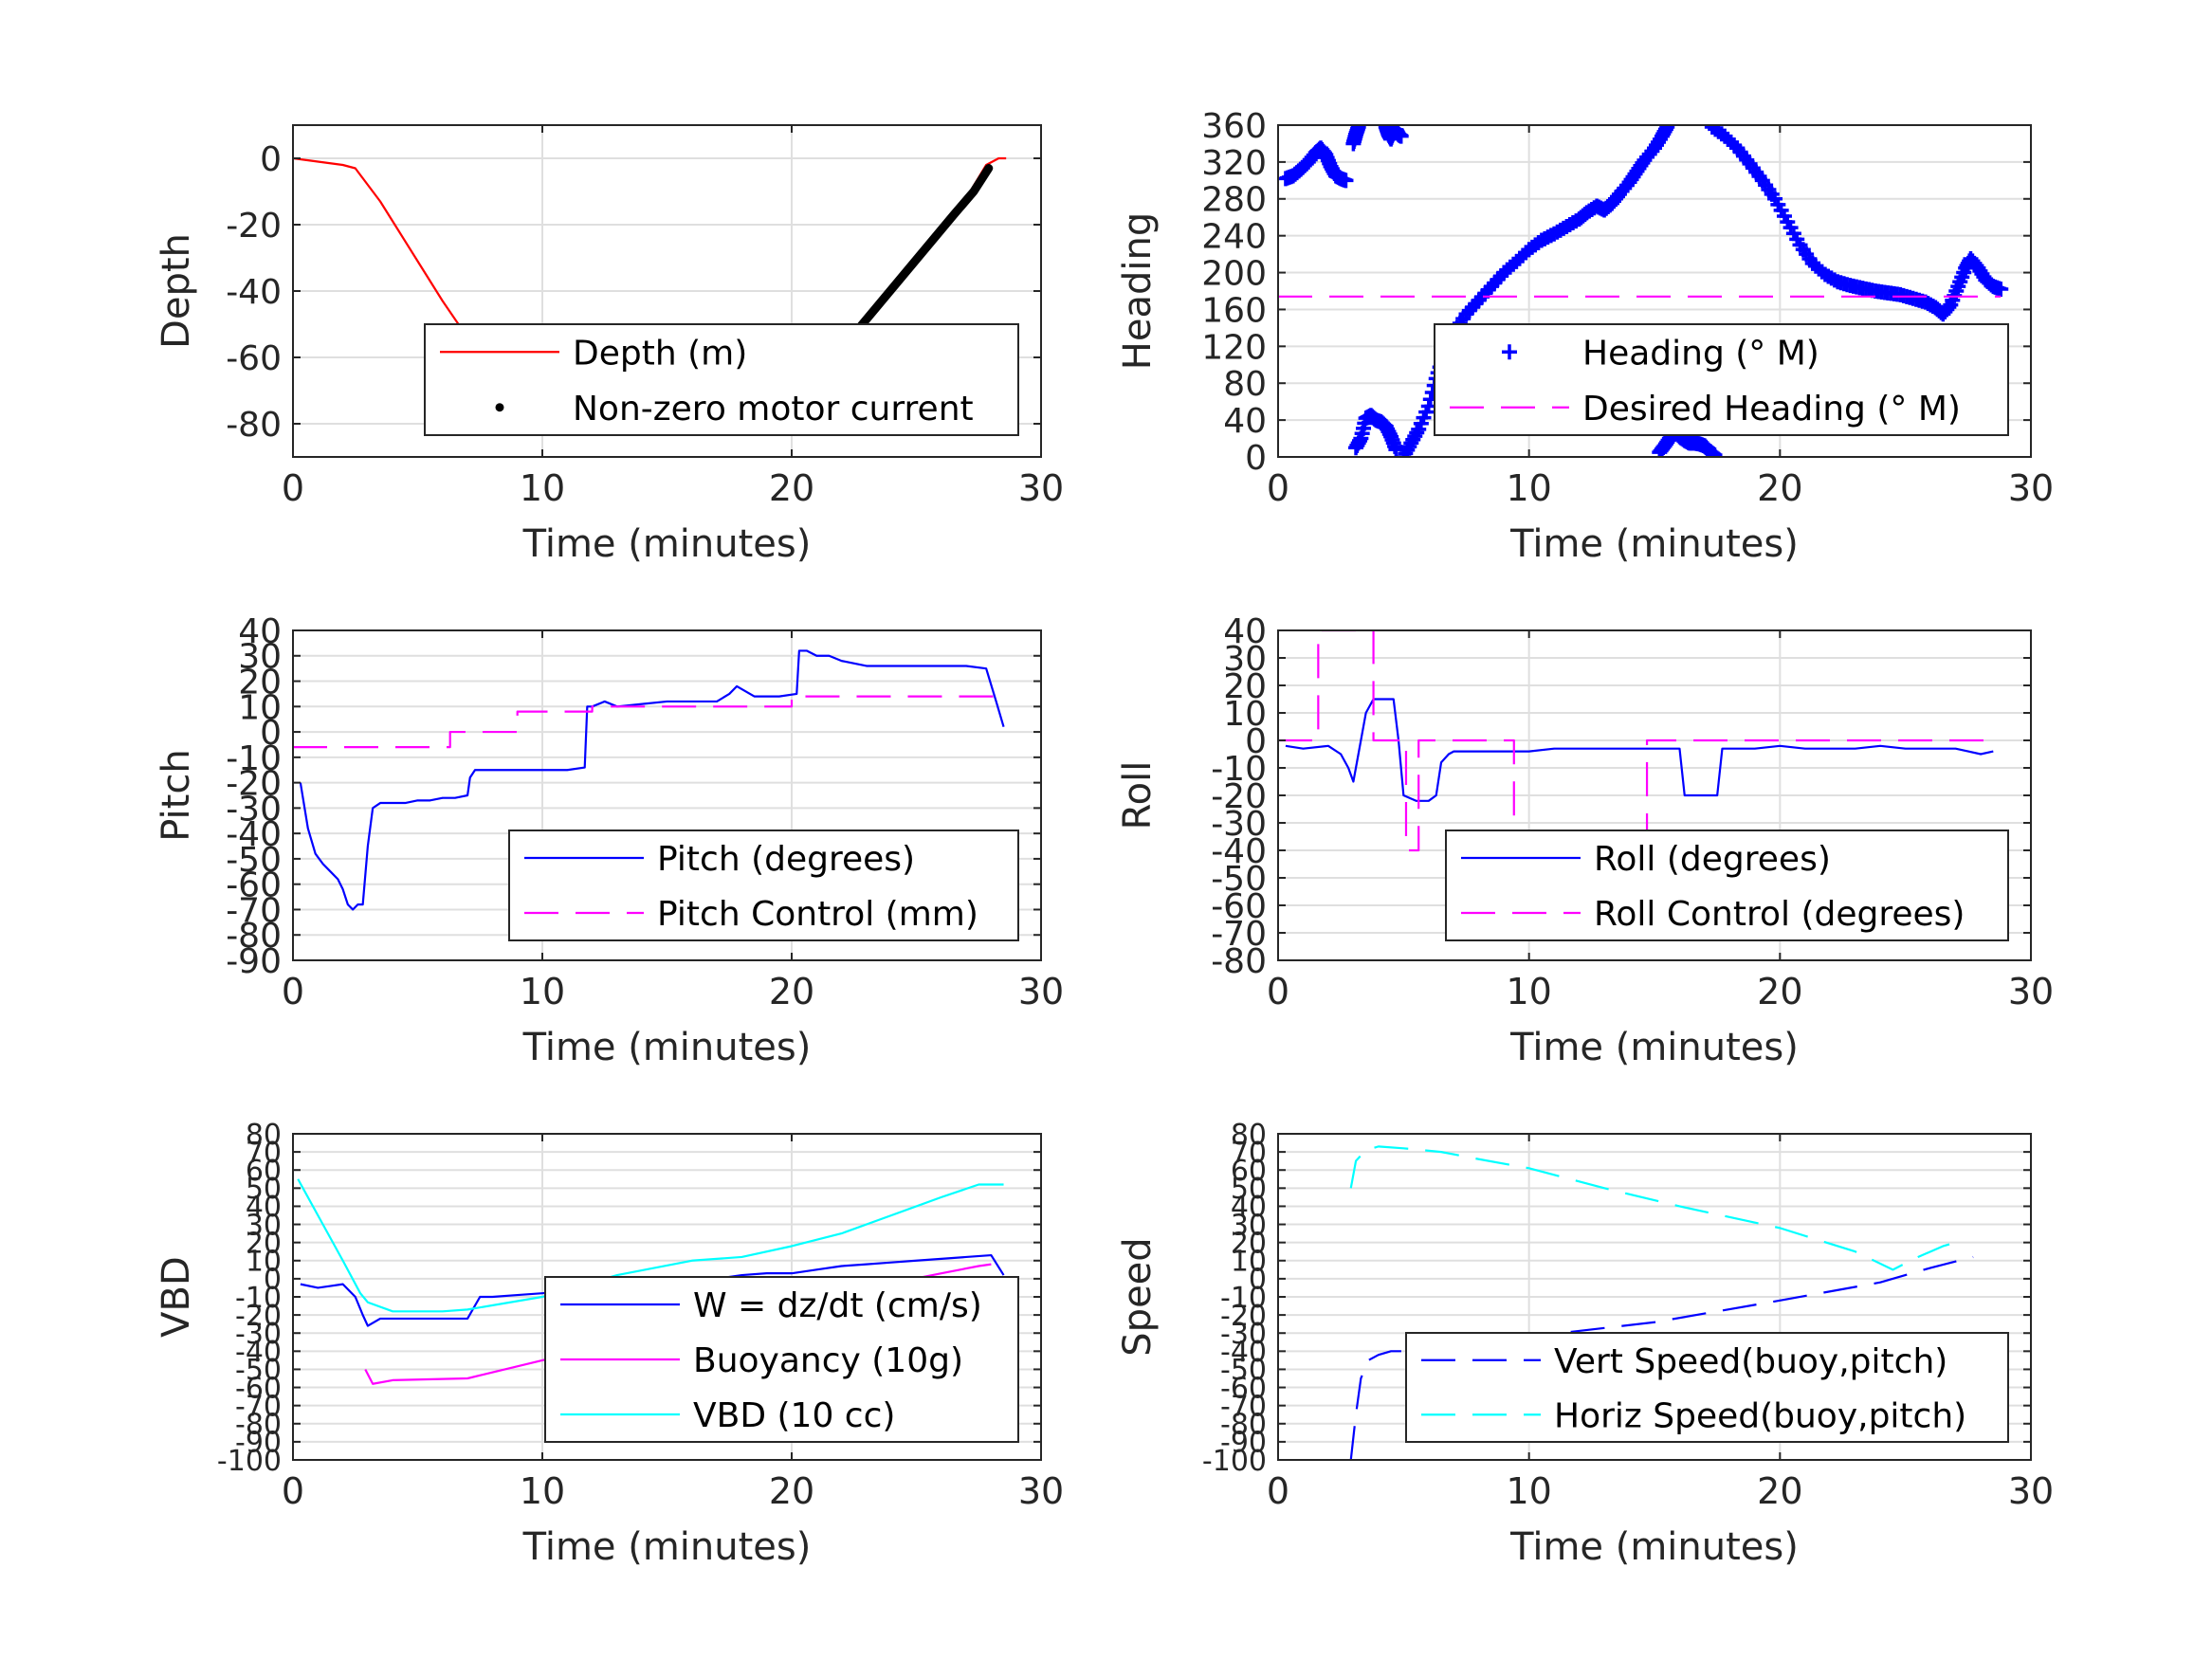  Describe the element at coordinates (1712, 859) in the screenshot. I see `legend-entry-roll-degrees-label: Roll (degrees)` at that location.